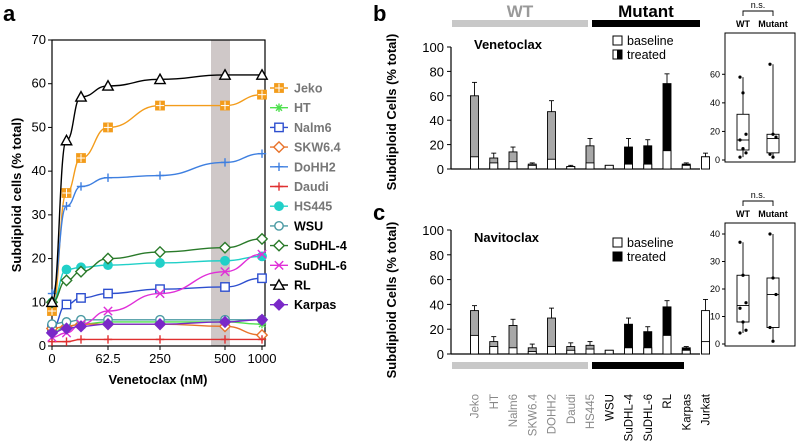 This screenshot has width=800, height=443. What do you see at coordinates (715, 103) in the screenshot?
I see `inset-y-tick-label: 40` at bounding box center [715, 103].